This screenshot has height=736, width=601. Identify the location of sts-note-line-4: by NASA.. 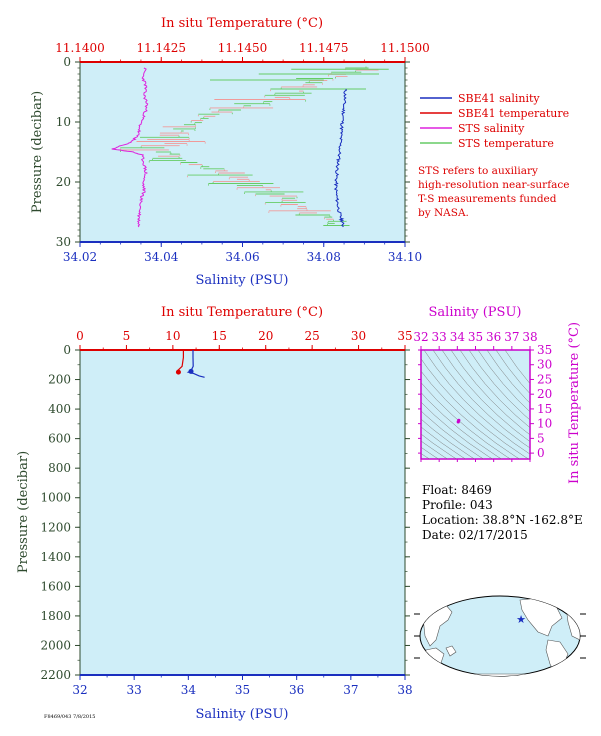
(443, 213).